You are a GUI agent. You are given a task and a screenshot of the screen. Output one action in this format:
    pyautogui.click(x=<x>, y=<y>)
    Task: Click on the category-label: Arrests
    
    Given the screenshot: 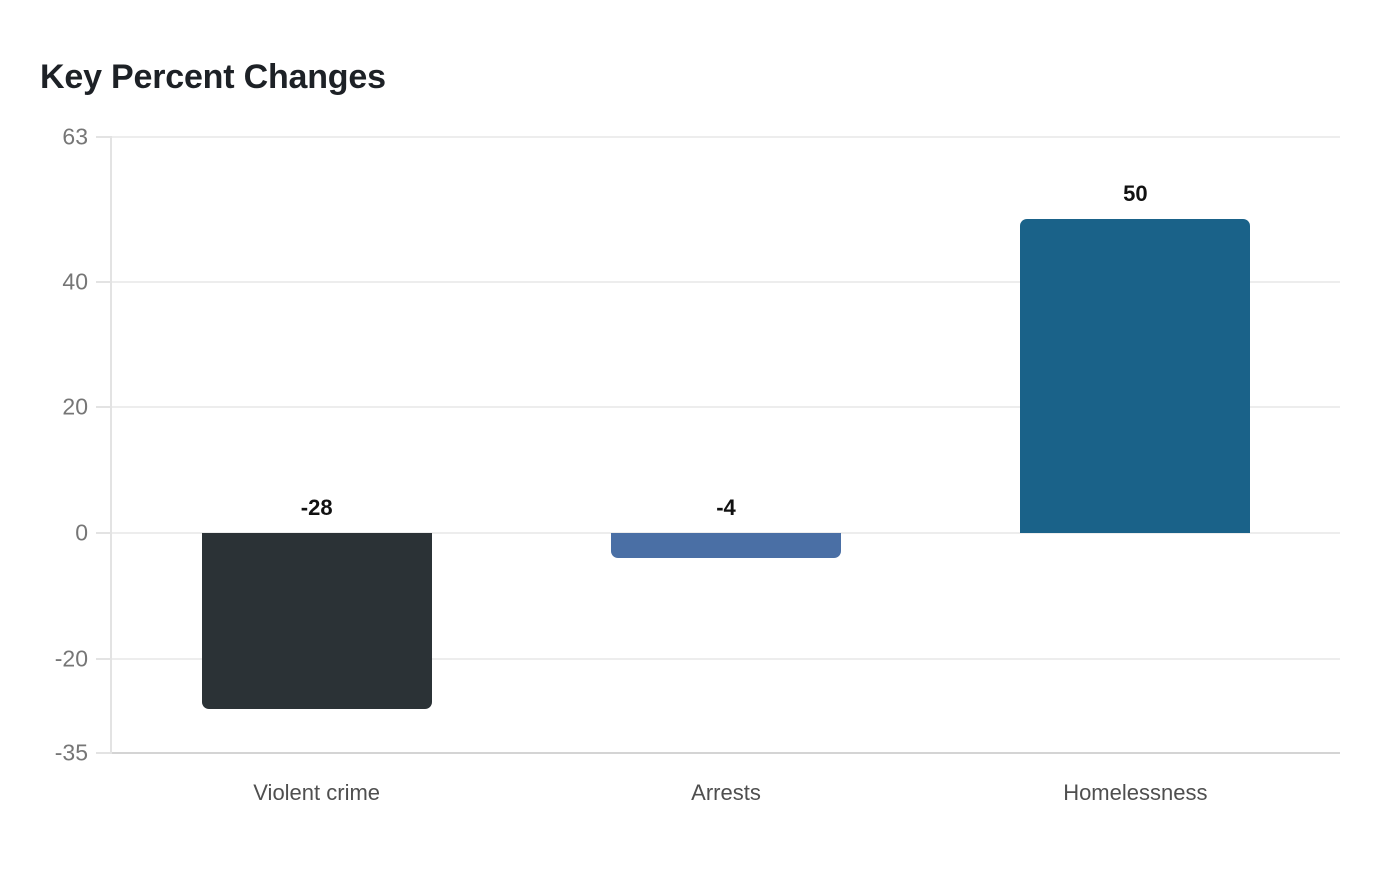 What is the action you would take?
    pyautogui.click(x=726, y=792)
    